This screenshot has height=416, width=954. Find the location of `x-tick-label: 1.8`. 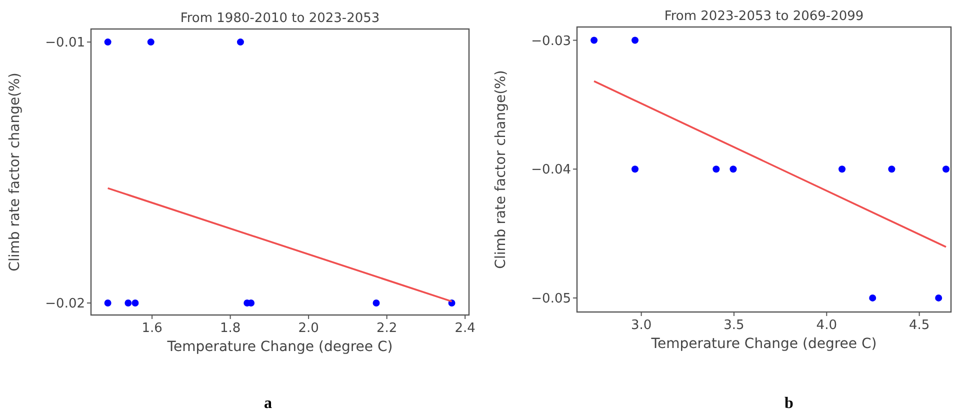

x-tick-label: 1.8 is located at coordinates (230, 328).